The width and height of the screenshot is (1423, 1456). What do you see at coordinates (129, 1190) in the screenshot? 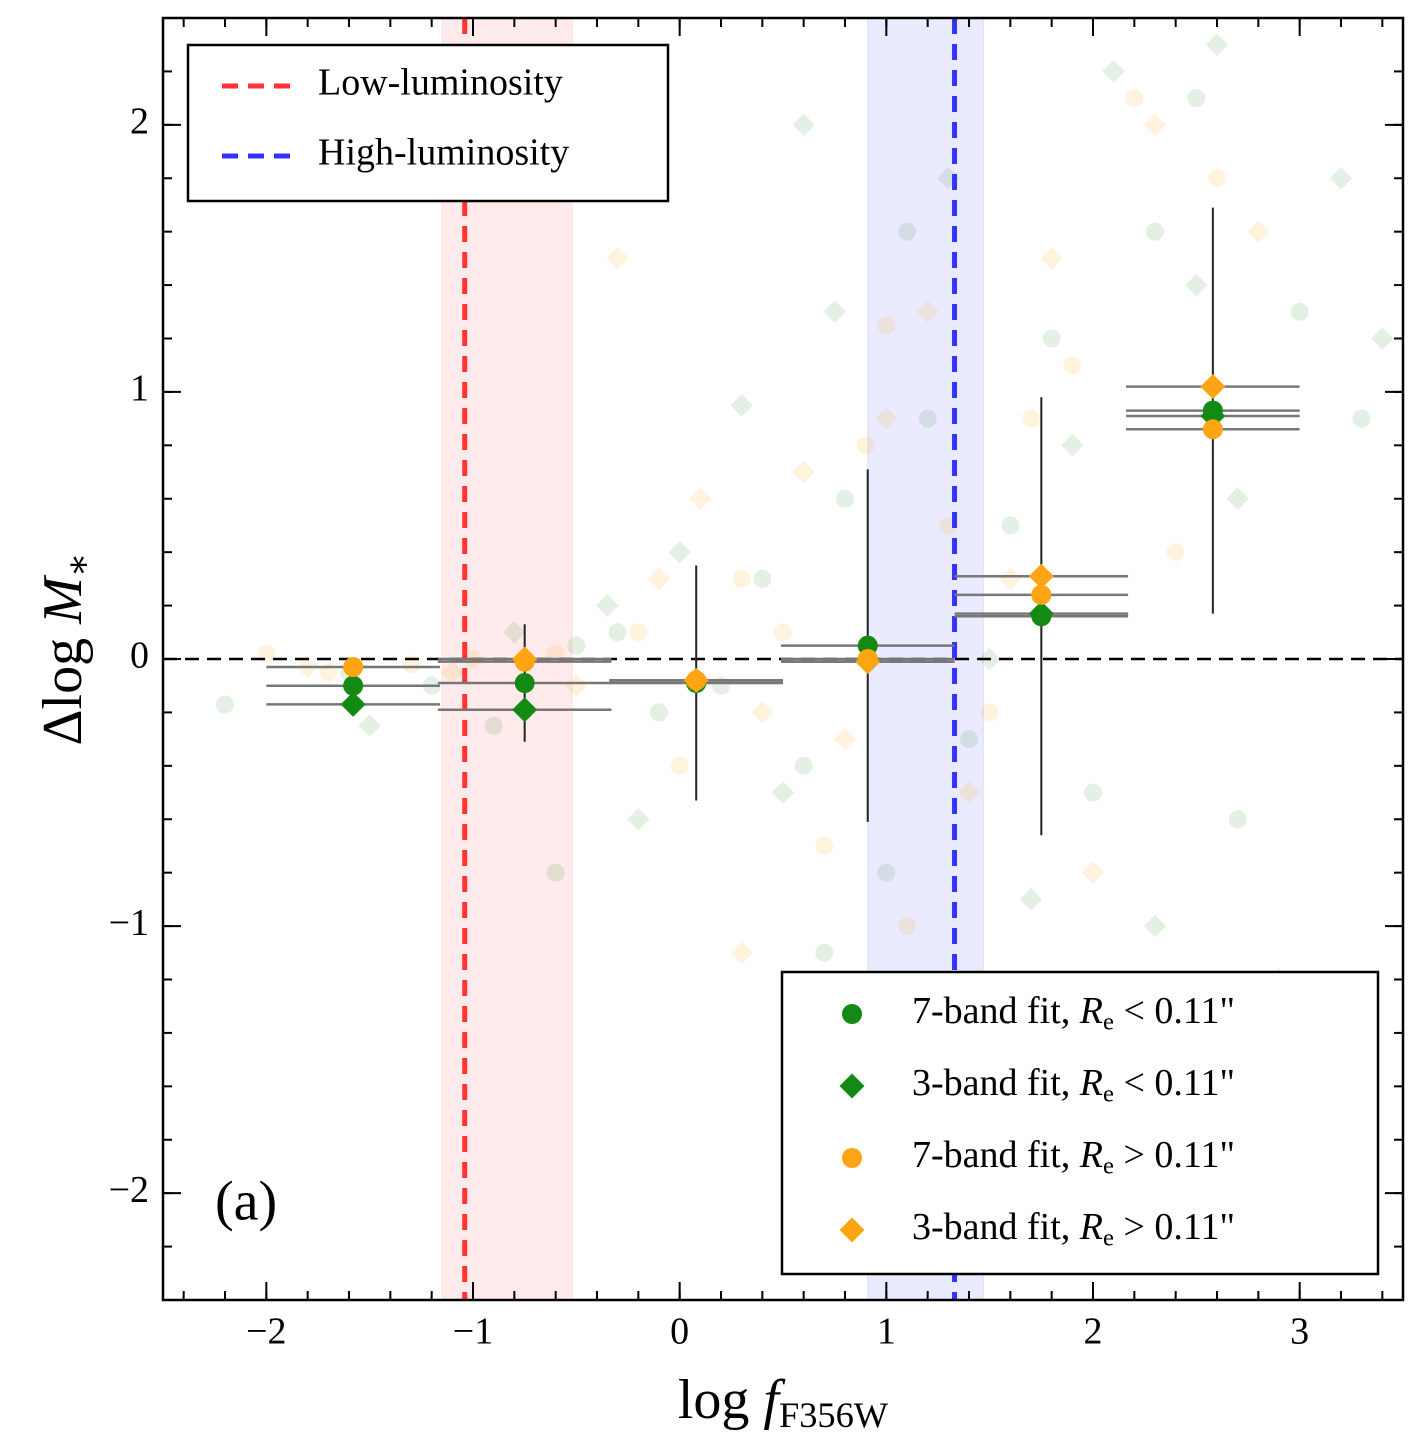
I see `y-tick-label: −2` at bounding box center [129, 1190].